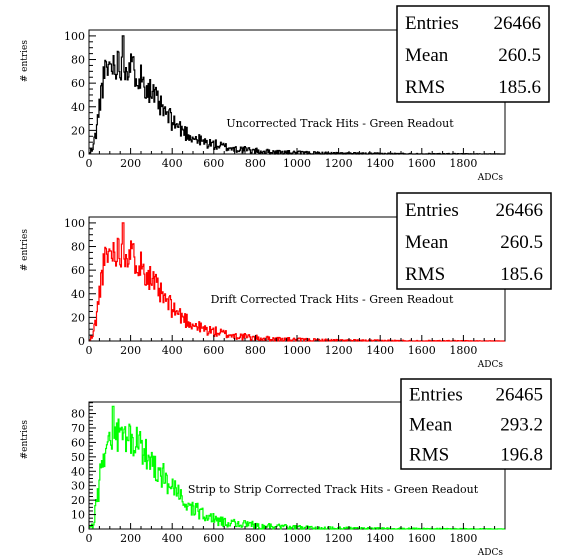 The image size is (567, 559). Describe the element at coordinates (521, 455) in the screenshot. I see `stats-value: 196.8` at that location.